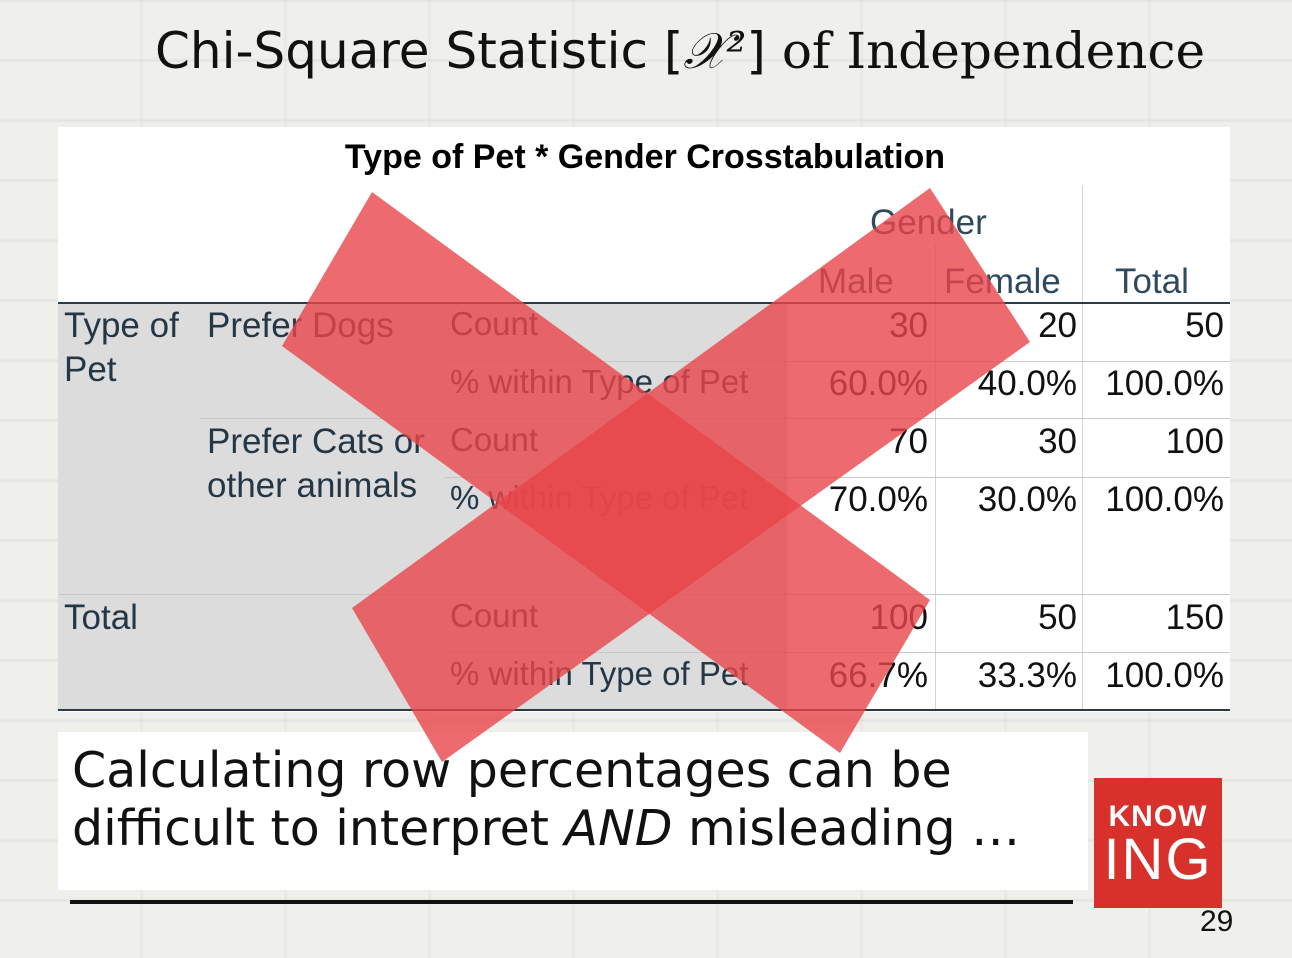 The width and height of the screenshot is (1292, 958). Describe the element at coordinates (101, 617) in the screenshot. I see `row-label-total: Total` at that location.